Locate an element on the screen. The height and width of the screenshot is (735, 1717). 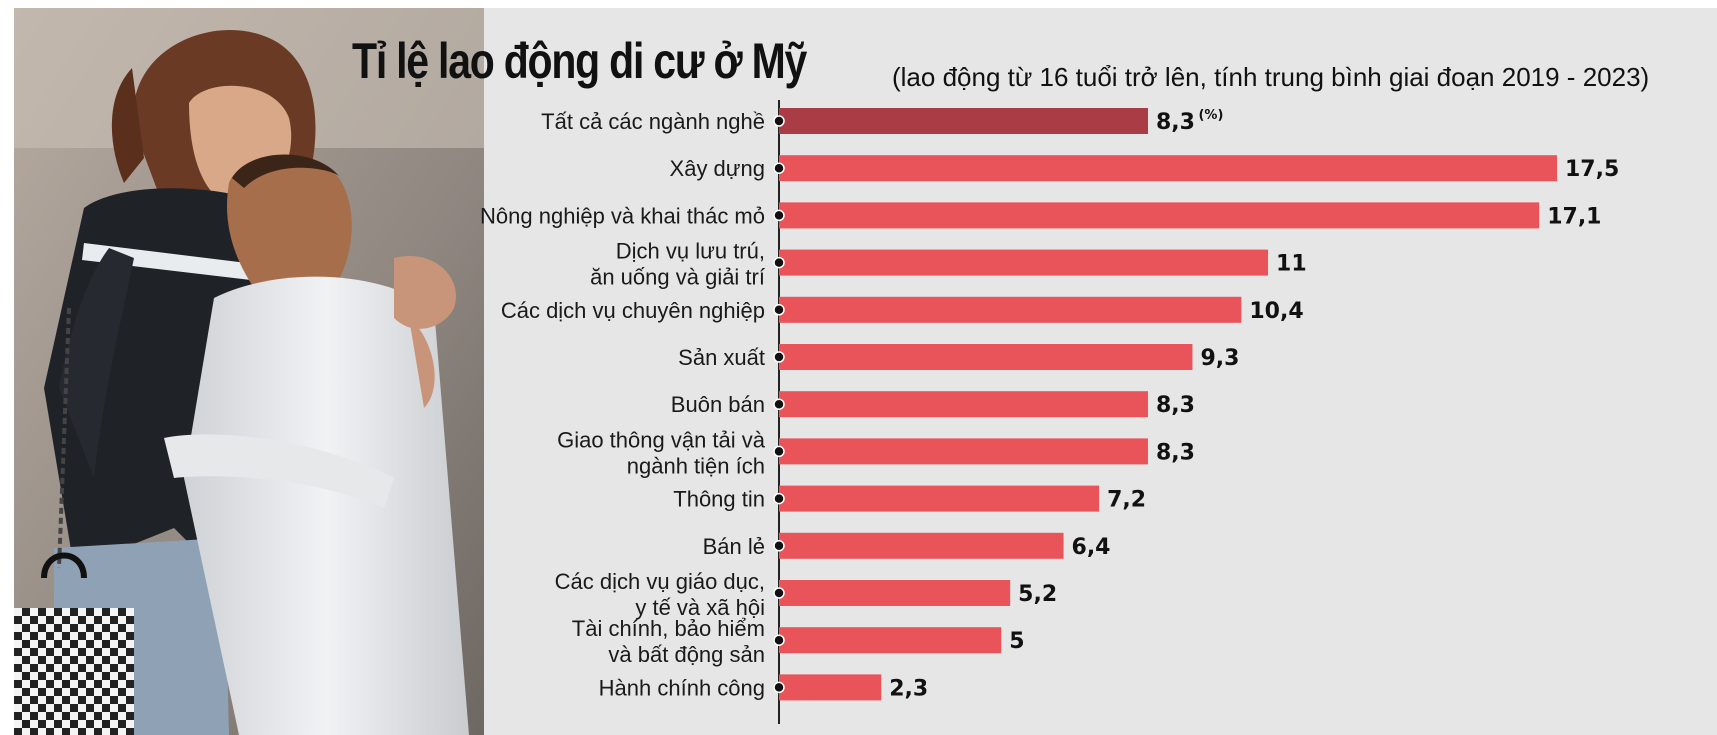
category-label-11: Tài chính, bảo hiểm và bất động sản is located at coordinates (668, 641).